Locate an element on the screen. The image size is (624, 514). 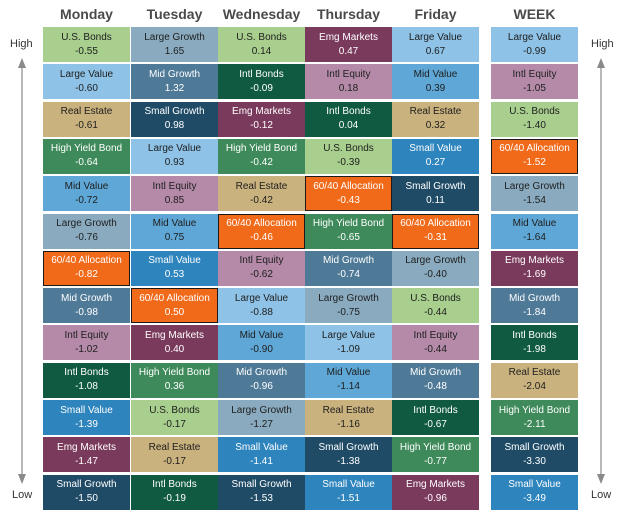
quilt-cell: Mid Value 0.75 is located at coordinates (174, 231).